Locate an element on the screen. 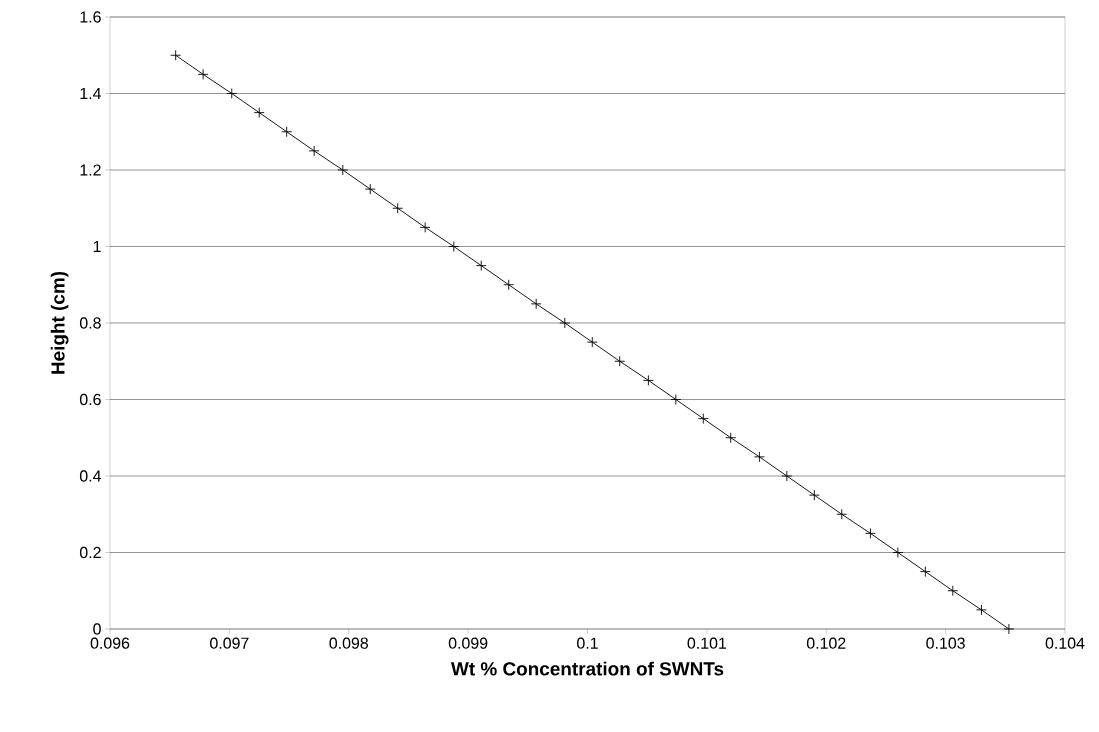 Image resolution: width=1099 pixels, height=732 pixels. x-tick-label: 0.098 is located at coordinates (348, 643).